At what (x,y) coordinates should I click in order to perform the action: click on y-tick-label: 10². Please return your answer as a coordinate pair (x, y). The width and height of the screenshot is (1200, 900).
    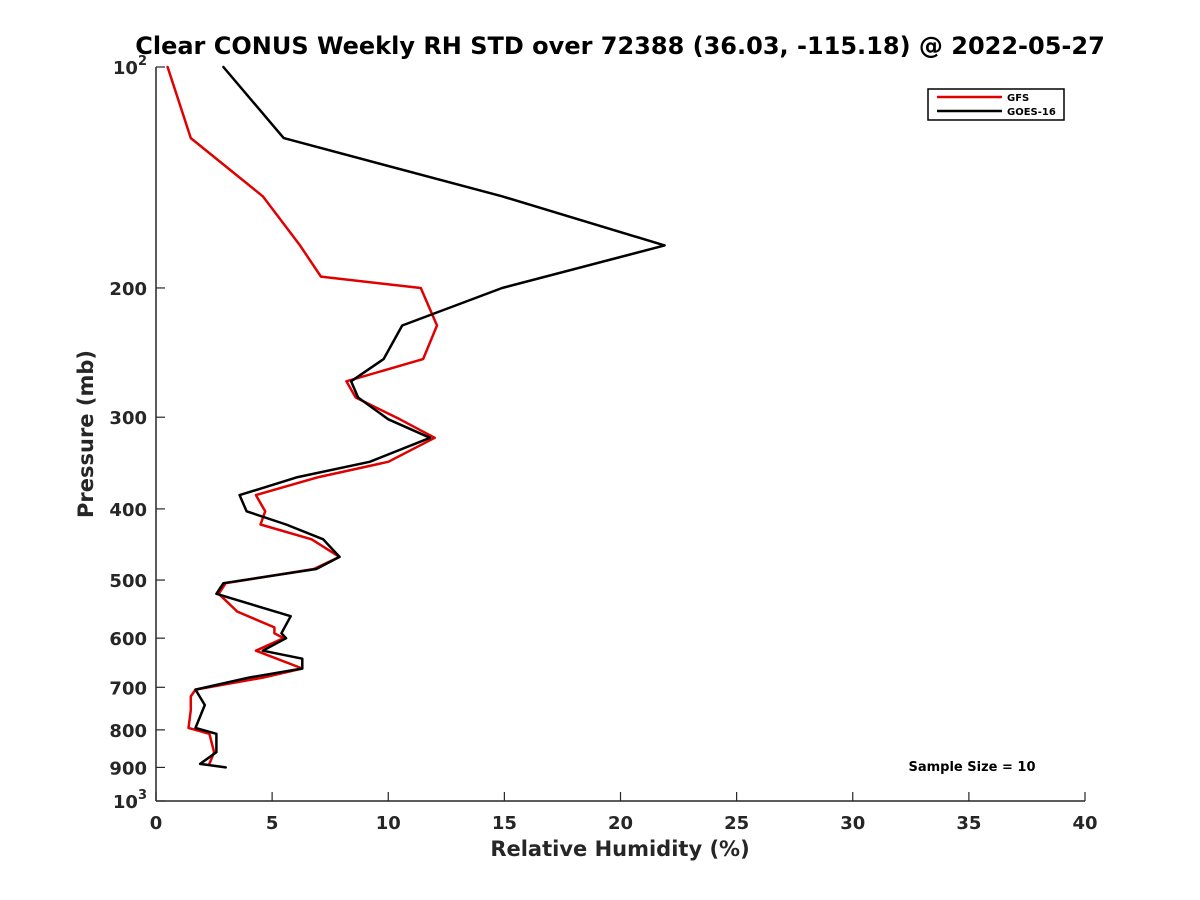
    Looking at the image, I should click on (130, 66).